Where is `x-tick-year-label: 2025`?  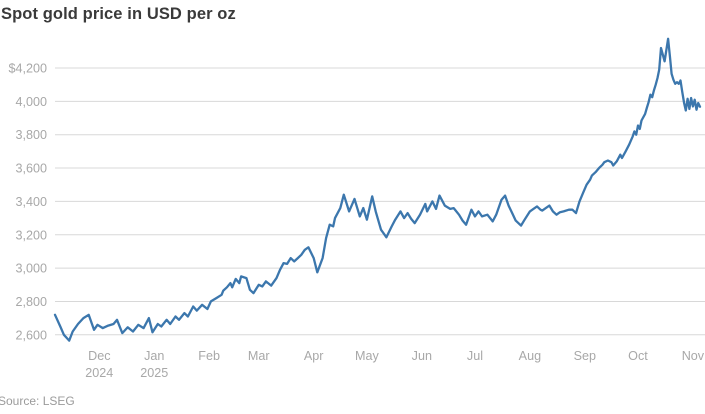
x-tick-year-label: 2025 is located at coordinates (154, 373).